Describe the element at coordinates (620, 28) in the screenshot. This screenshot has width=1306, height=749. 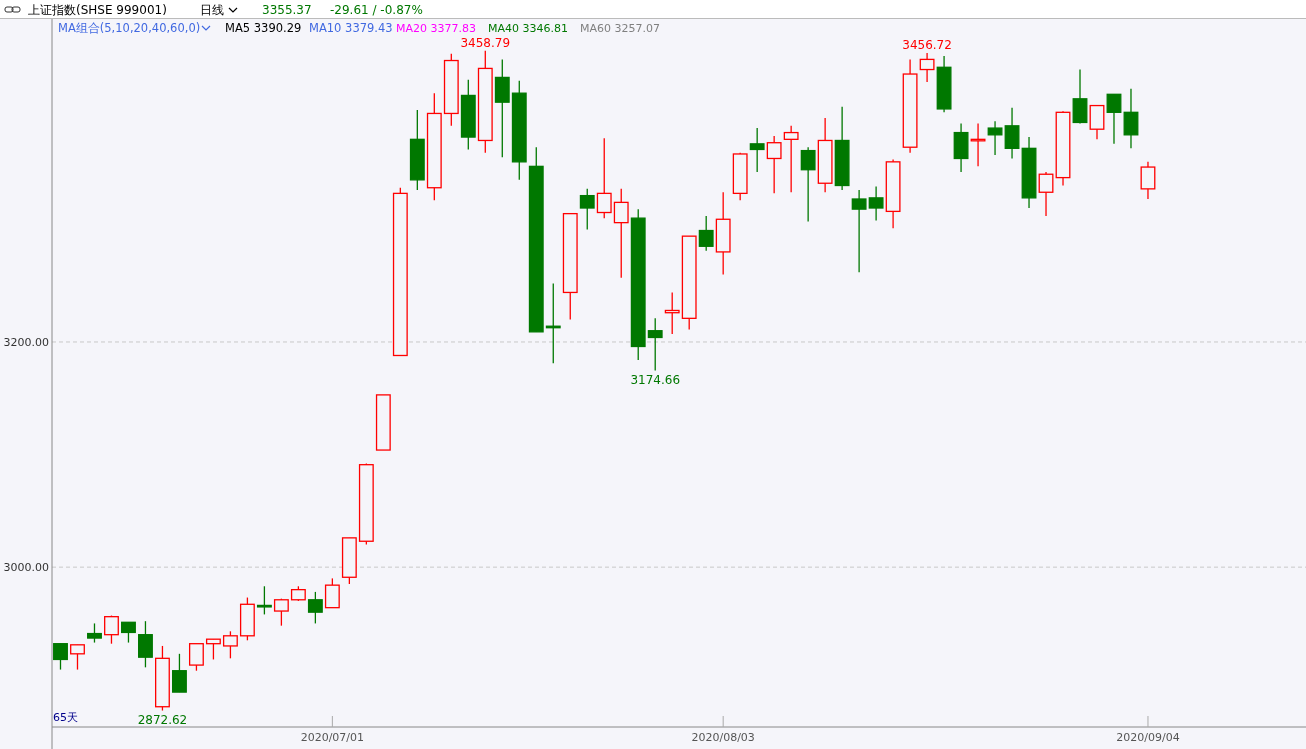
I see `annotation: MA60 3257.07` at that location.